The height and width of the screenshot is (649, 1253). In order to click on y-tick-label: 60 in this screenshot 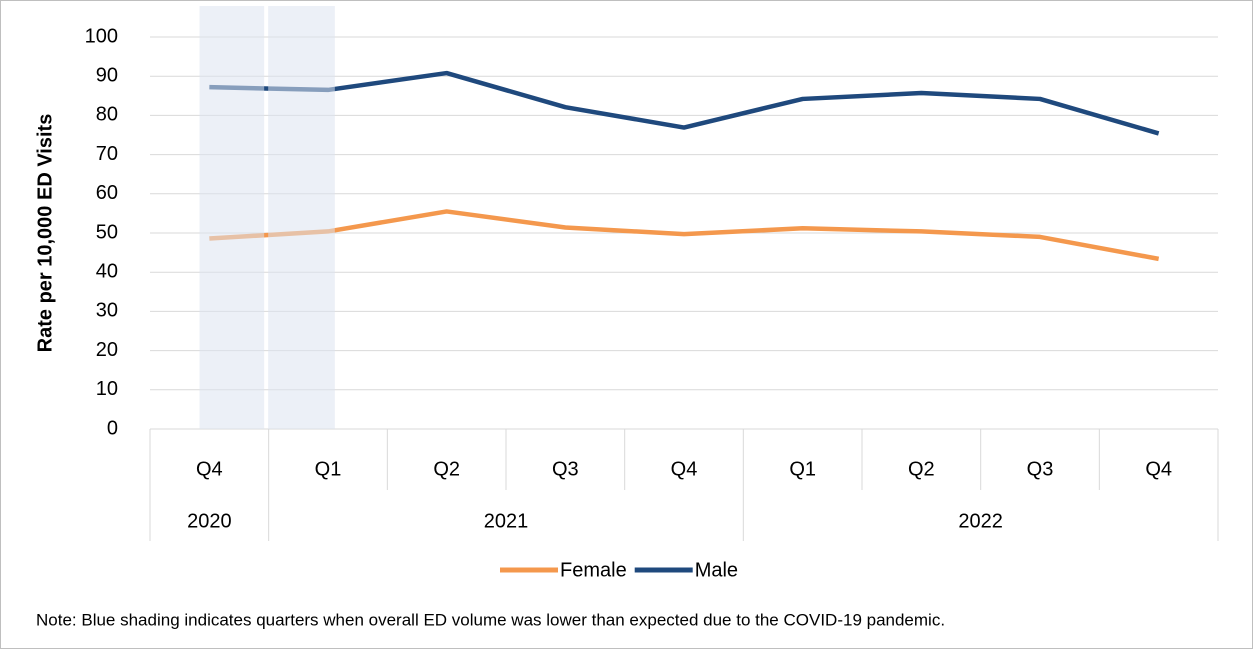, I will do `click(107, 193)`.